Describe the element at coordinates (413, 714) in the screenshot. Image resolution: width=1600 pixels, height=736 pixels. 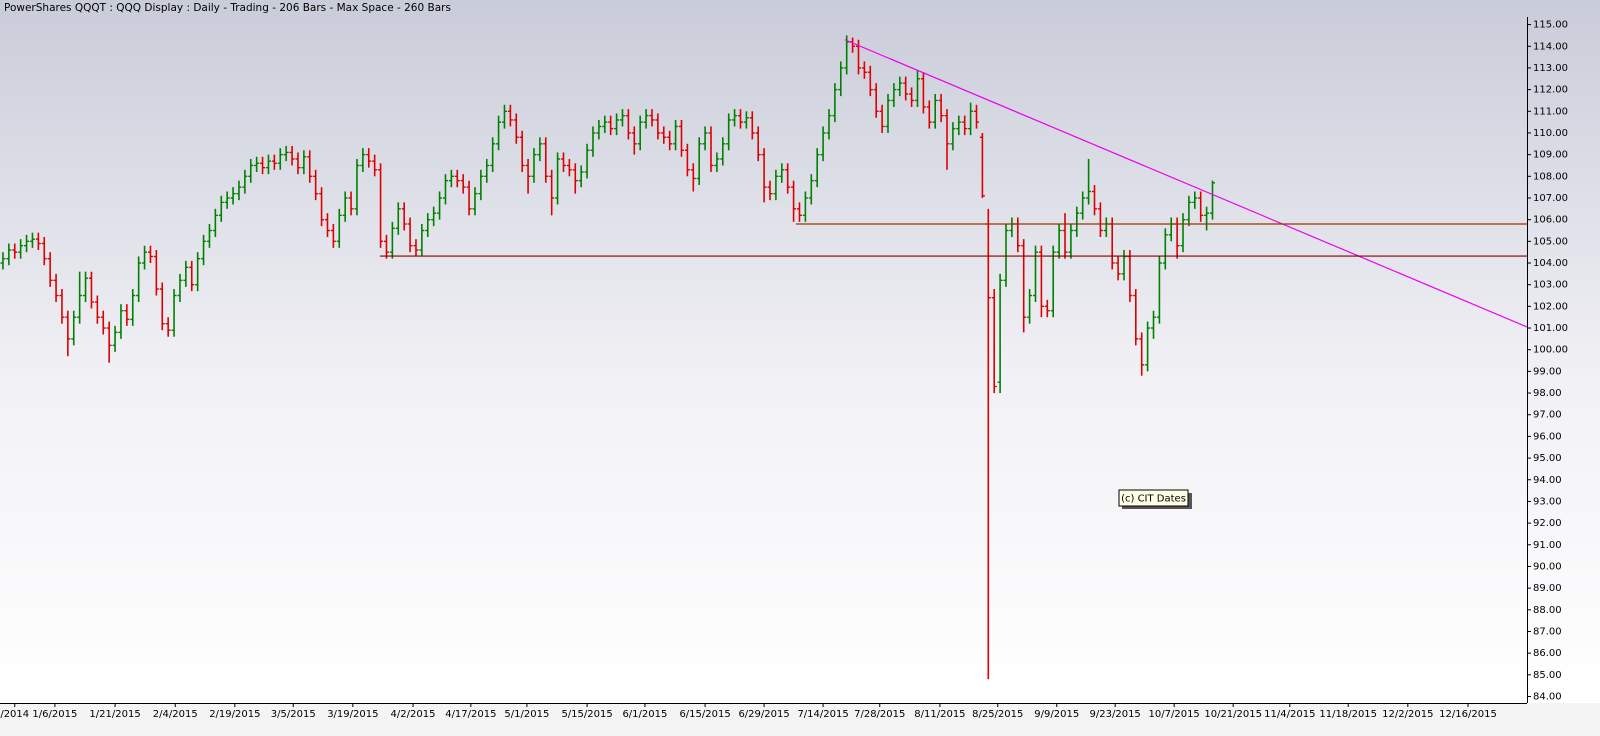
I see `x-tick-label: 4/2/2015` at that location.